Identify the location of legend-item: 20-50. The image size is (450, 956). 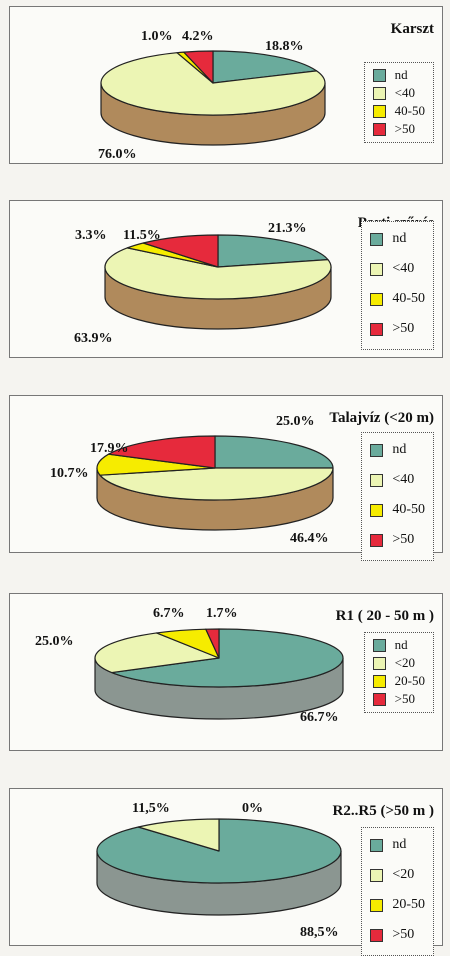
(398, 681).